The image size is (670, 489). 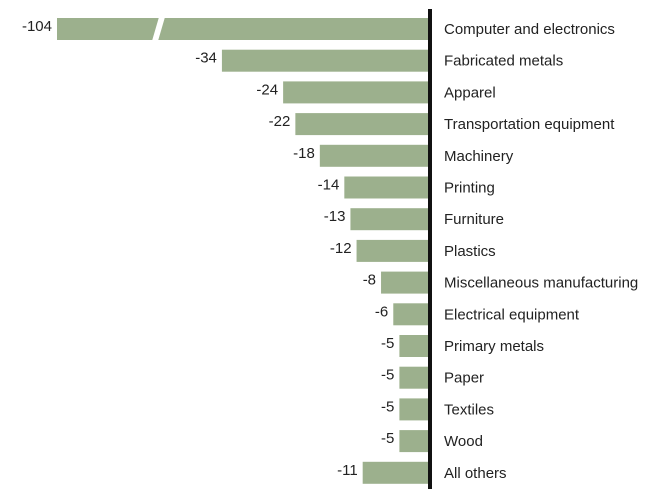 I want to click on value-label: -12, so click(x=341, y=248).